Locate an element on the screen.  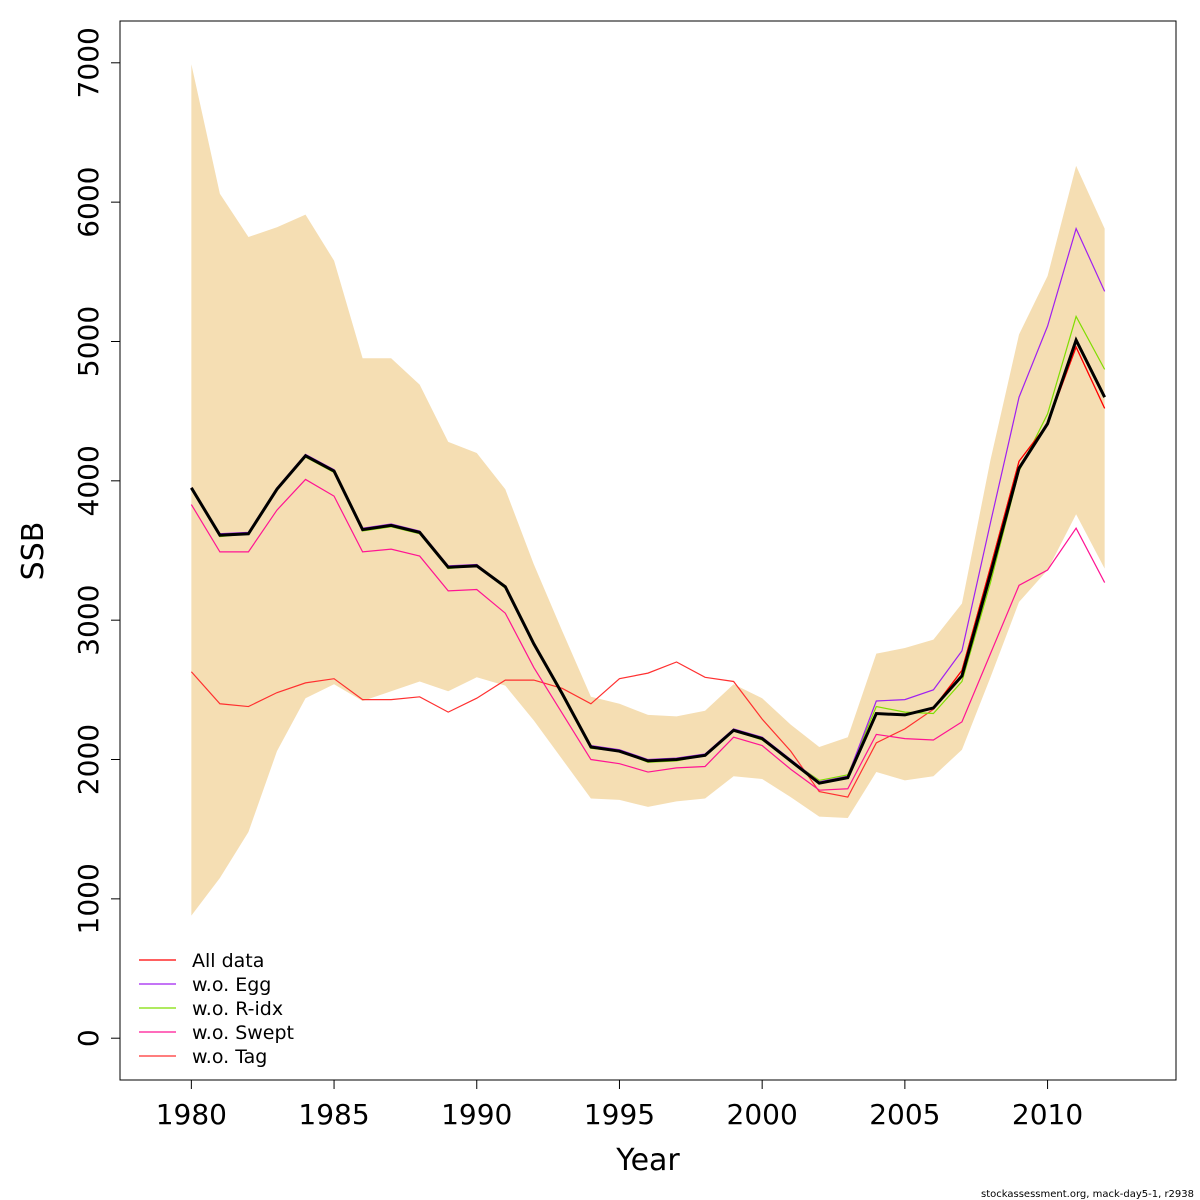
x-tick-label: 1985 is located at coordinates (333, 1114).